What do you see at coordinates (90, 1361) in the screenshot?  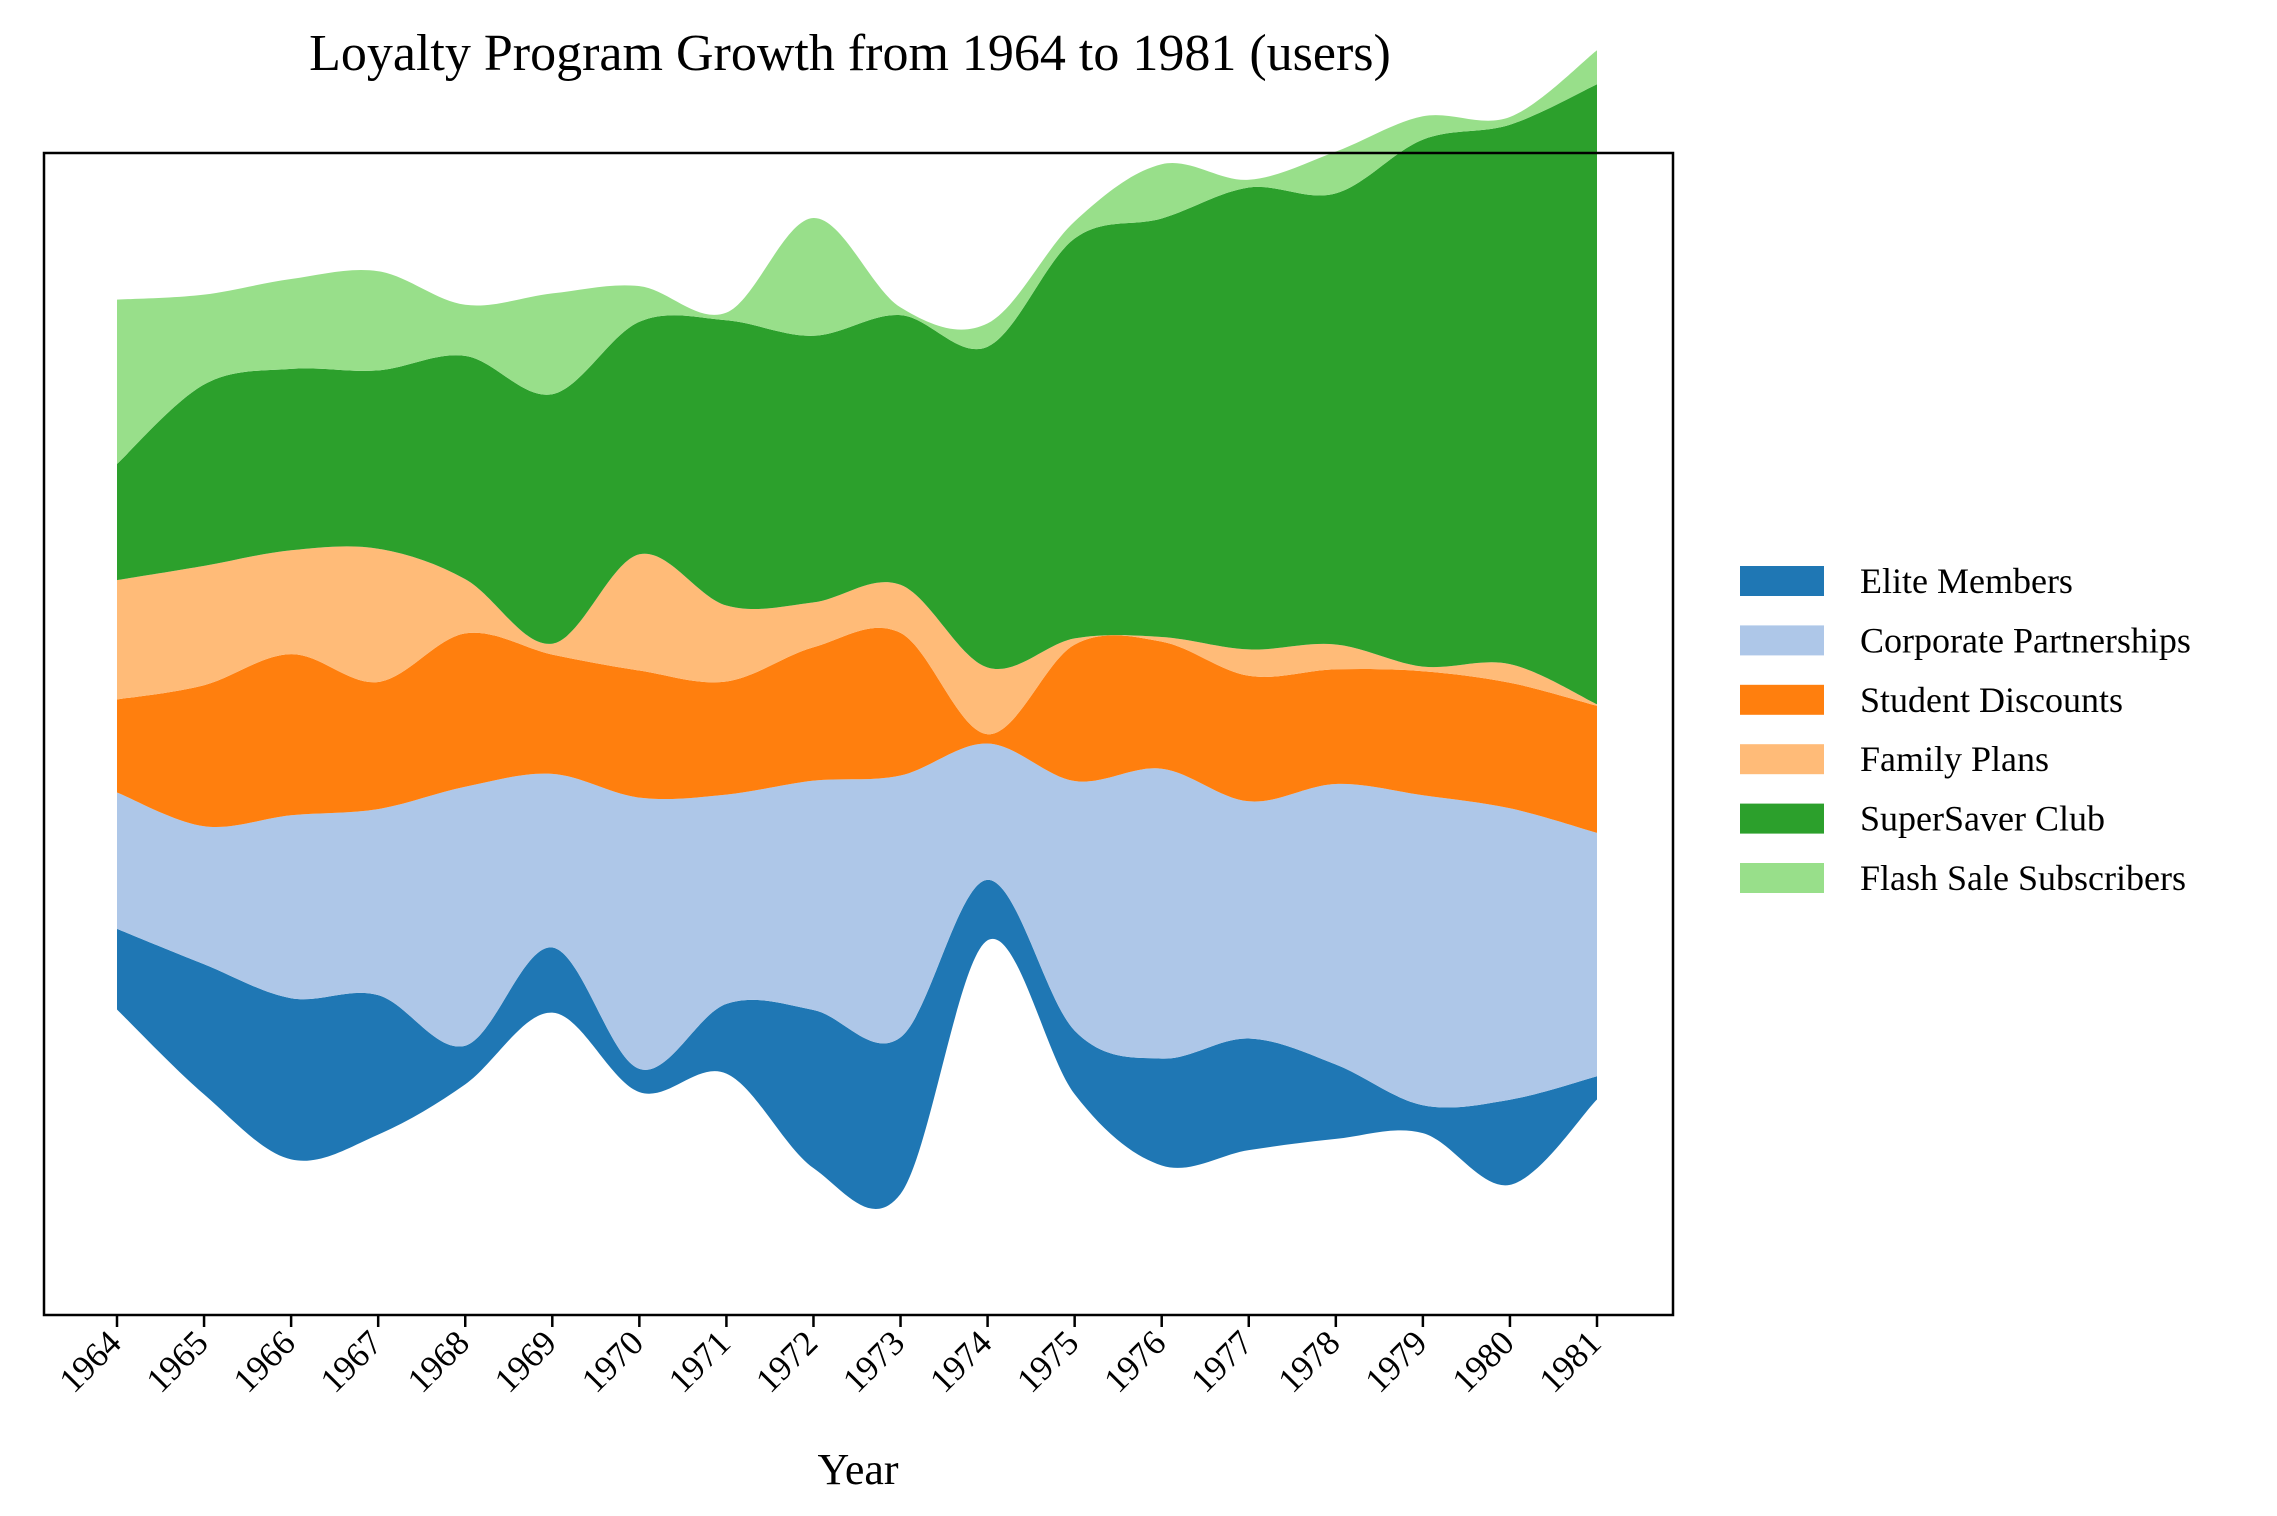 I see `x-tick-label: 1964` at bounding box center [90, 1361].